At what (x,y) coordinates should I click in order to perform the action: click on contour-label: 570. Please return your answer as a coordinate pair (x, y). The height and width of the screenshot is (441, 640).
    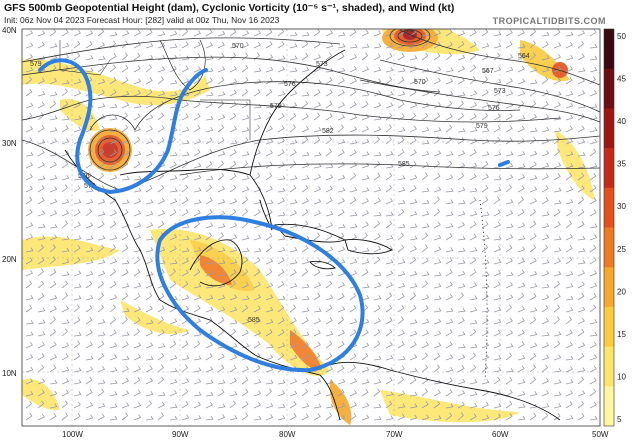
    Looking at the image, I should click on (238, 46).